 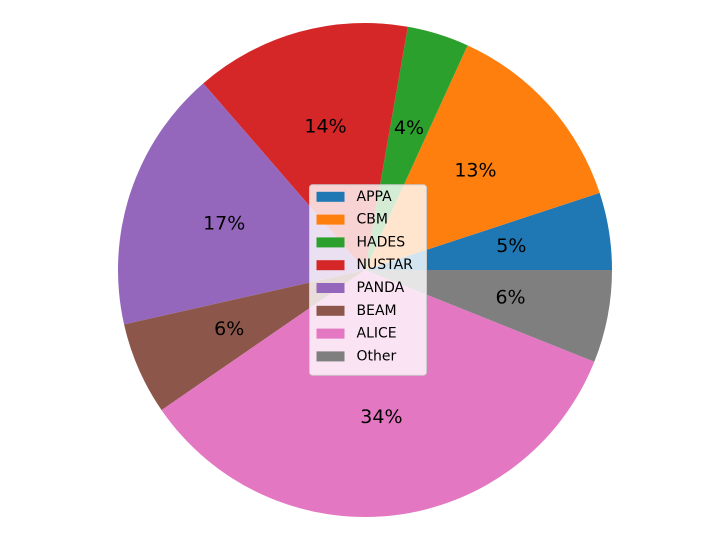 I want to click on legend-label: HADES, so click(x=381, y=242).